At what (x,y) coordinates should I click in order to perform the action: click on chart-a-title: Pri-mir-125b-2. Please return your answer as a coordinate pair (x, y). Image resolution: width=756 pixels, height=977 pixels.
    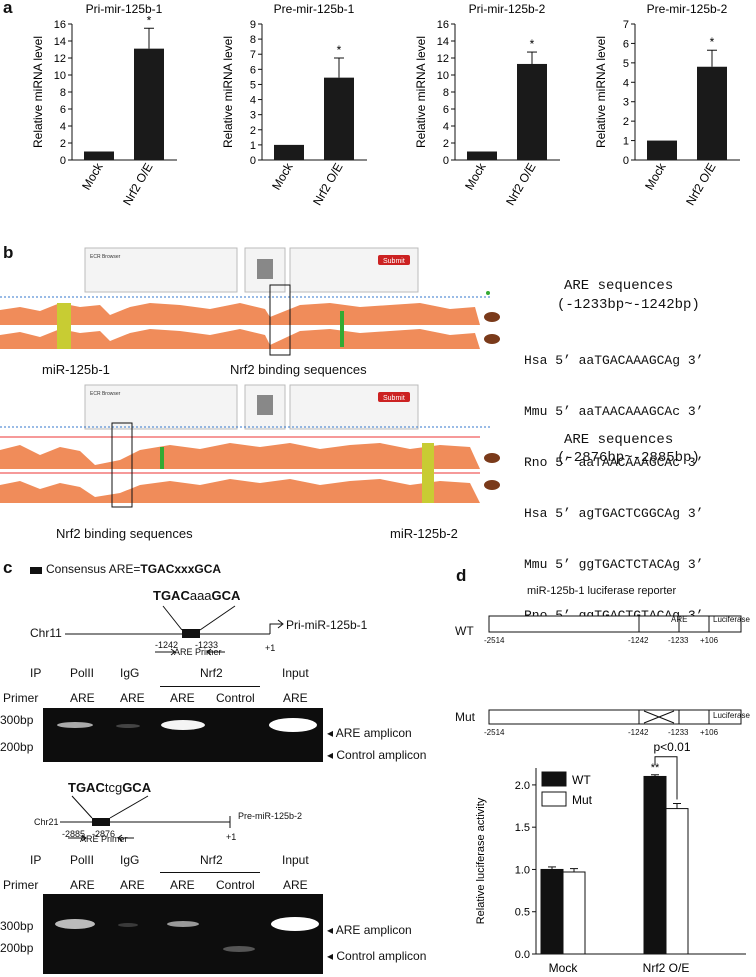
    Looking at the image, I should click on (507, 9).